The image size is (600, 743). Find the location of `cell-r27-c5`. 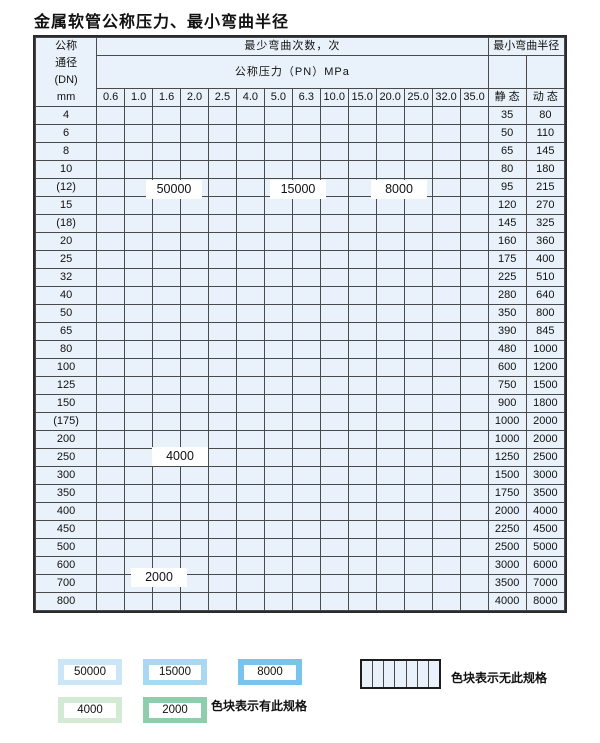

cell-r27-c5 is located at coordinates (250, 601).